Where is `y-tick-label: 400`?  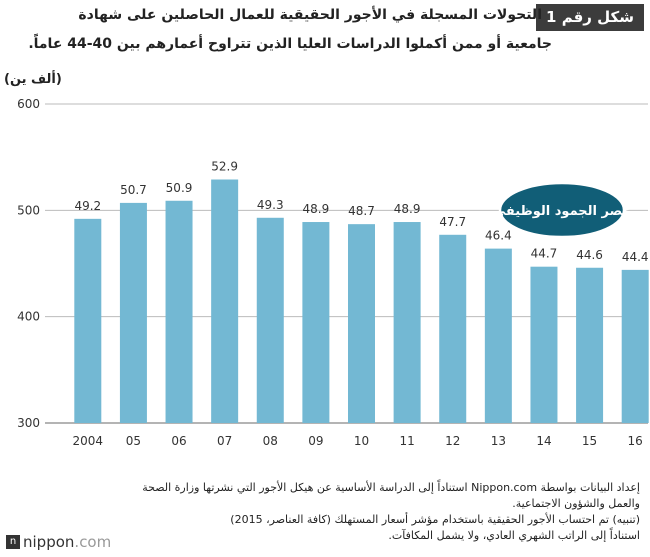
y-tick-label: 400 is located at coordinates (28, 317).